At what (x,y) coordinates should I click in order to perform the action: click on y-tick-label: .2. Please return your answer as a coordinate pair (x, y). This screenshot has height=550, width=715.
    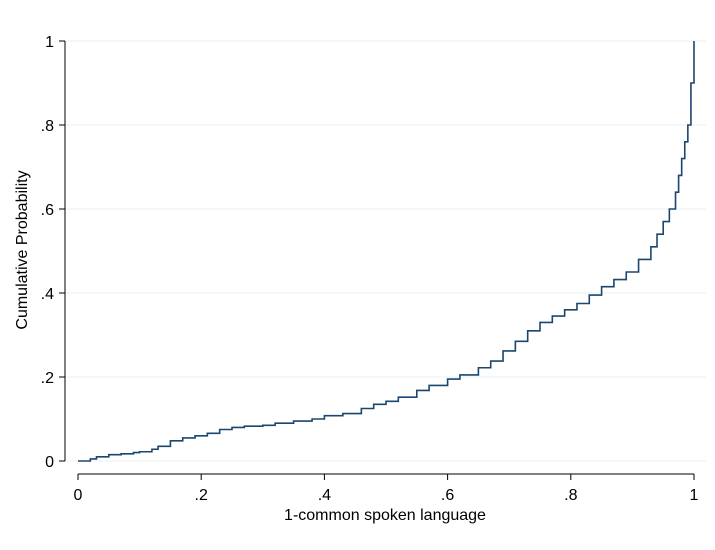
    Looking at the image, I should click on (47, 378).